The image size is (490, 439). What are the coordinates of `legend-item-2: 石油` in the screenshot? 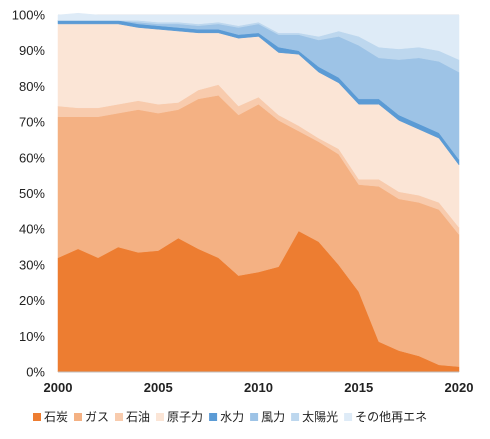 It's located at (132, 417).